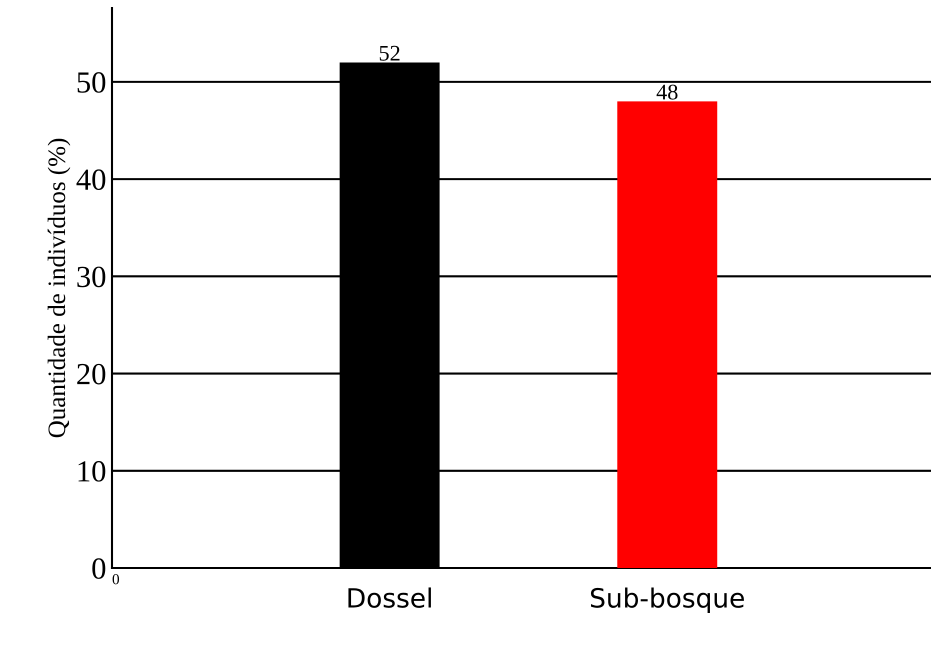 The height and width of the screenshot is (652, 931). I want to click on y-tick-label: 50, so click(92, 82).